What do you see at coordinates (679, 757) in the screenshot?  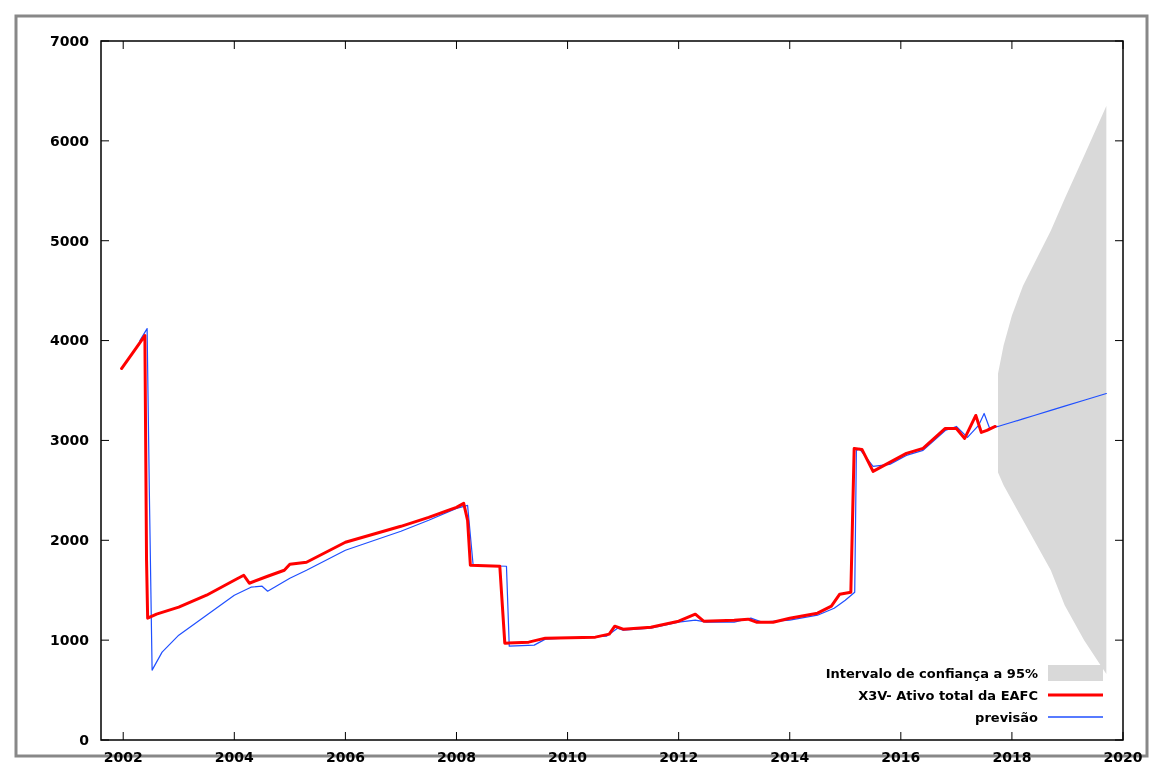 I see `x-tick-label: 2012` at bounding box center [679, 757].